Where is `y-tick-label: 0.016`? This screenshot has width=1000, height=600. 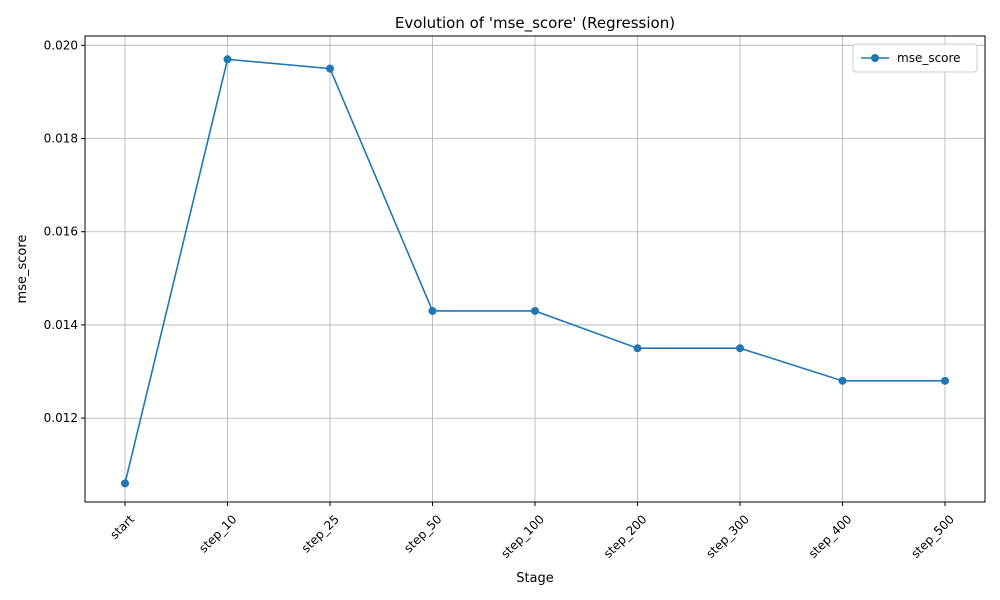 y-tick-label: 0.016 is located at coordinates (61, 232).